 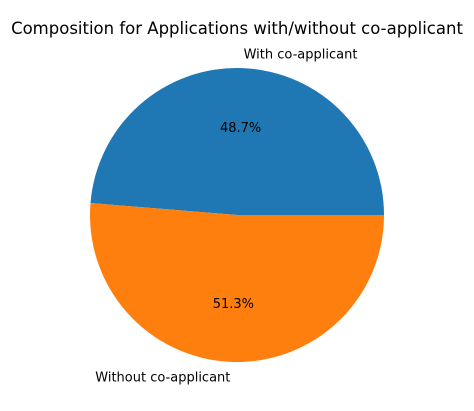 I want to click on pie-percent-label: 51.3%, so click(x=233, y=304).